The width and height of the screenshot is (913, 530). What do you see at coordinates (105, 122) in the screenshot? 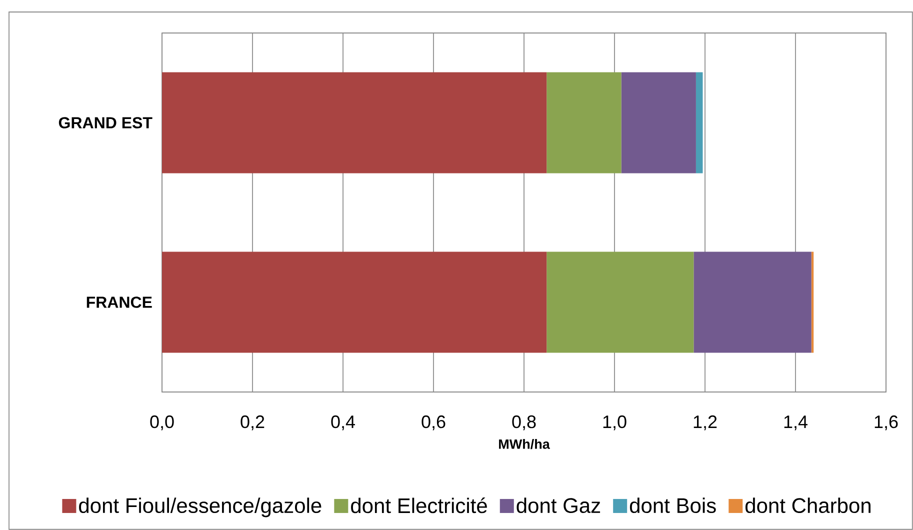
I see `y-tick-label: GRAND EST` at bounding box center [105, 122].